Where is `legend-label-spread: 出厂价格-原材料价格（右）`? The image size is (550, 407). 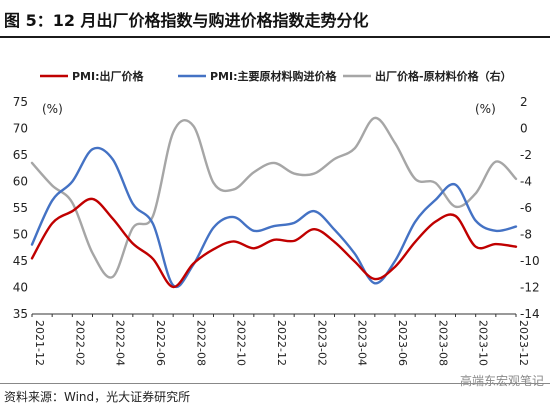 legend-label-spread: 出厂价格-原材料价格（右） is located at coordinates (443, 76).